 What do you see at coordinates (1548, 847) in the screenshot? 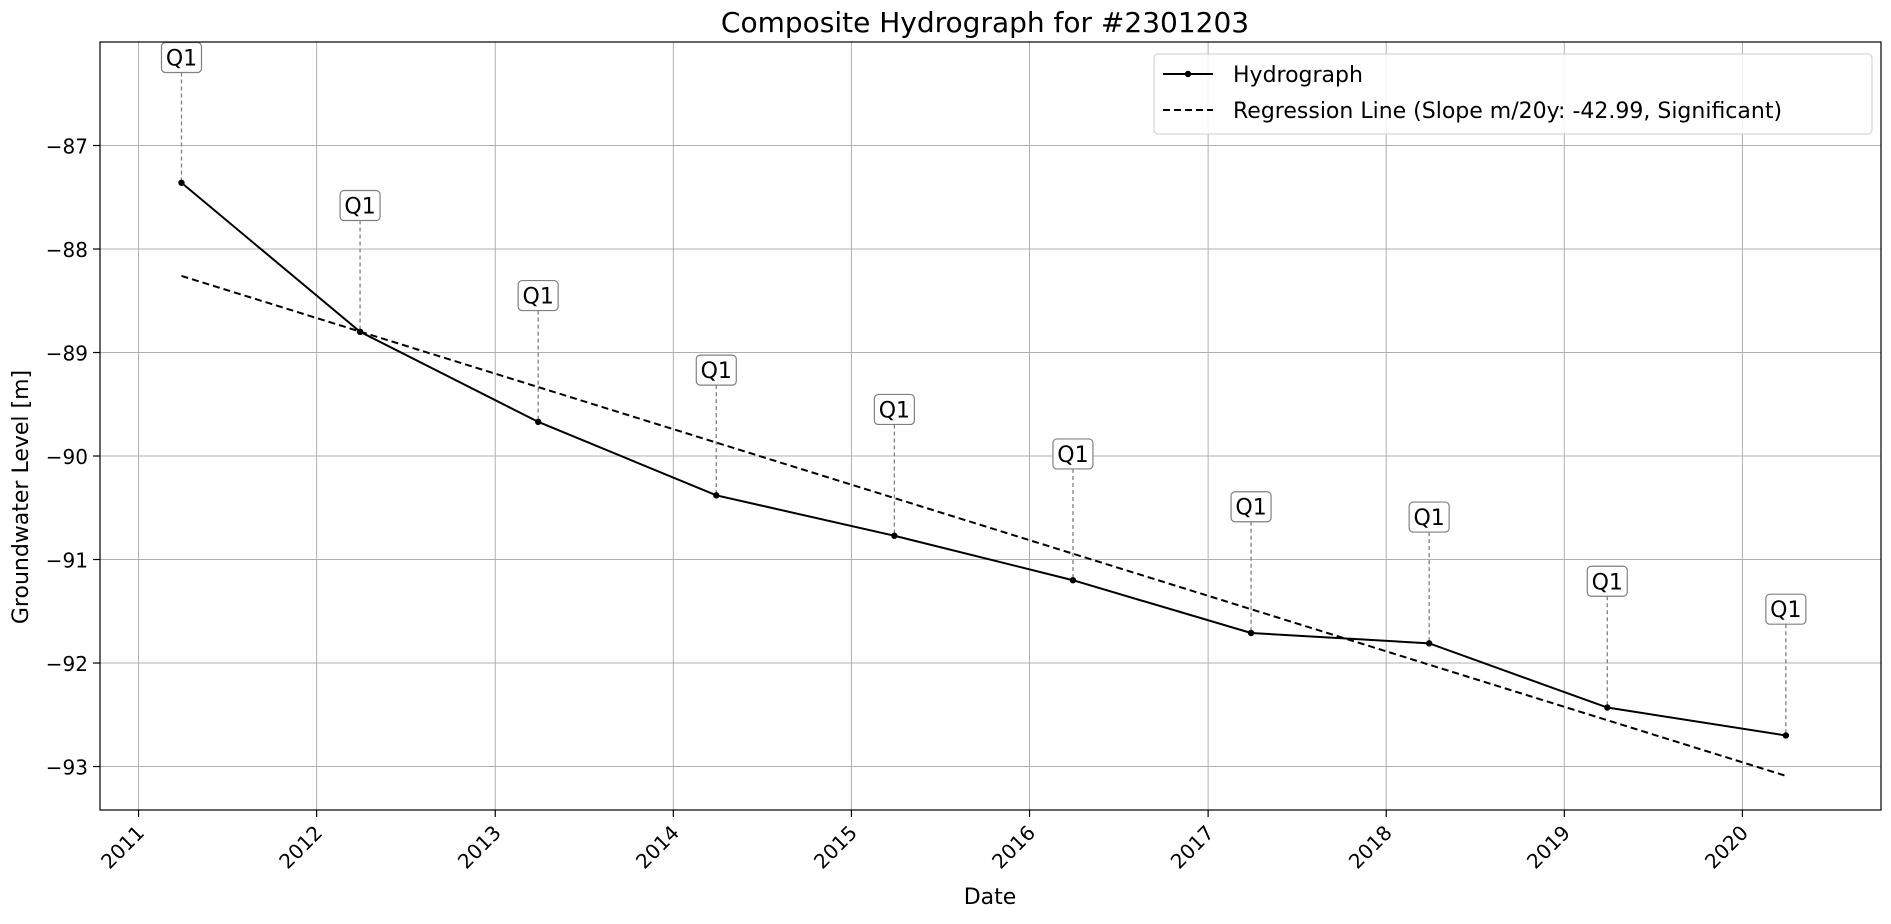
I see `x-tick-label: 2019` at bounding box center [1548, 847].